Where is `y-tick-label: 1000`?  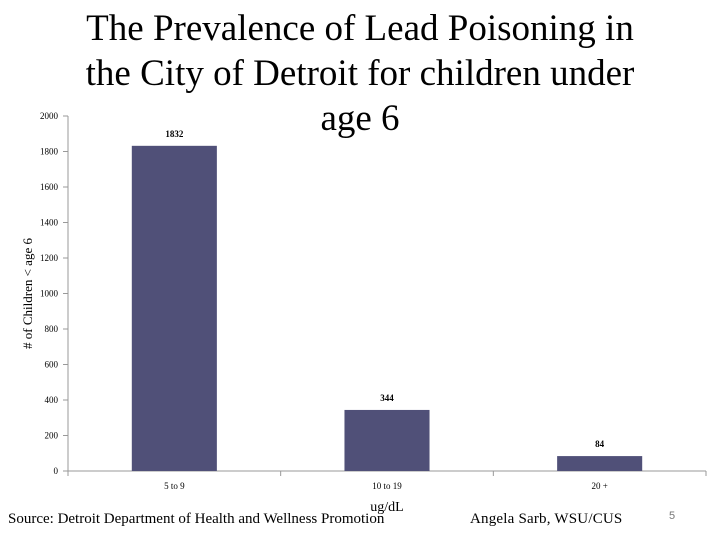 y-tick-label: 1000 is located at coordinates (49, 294).